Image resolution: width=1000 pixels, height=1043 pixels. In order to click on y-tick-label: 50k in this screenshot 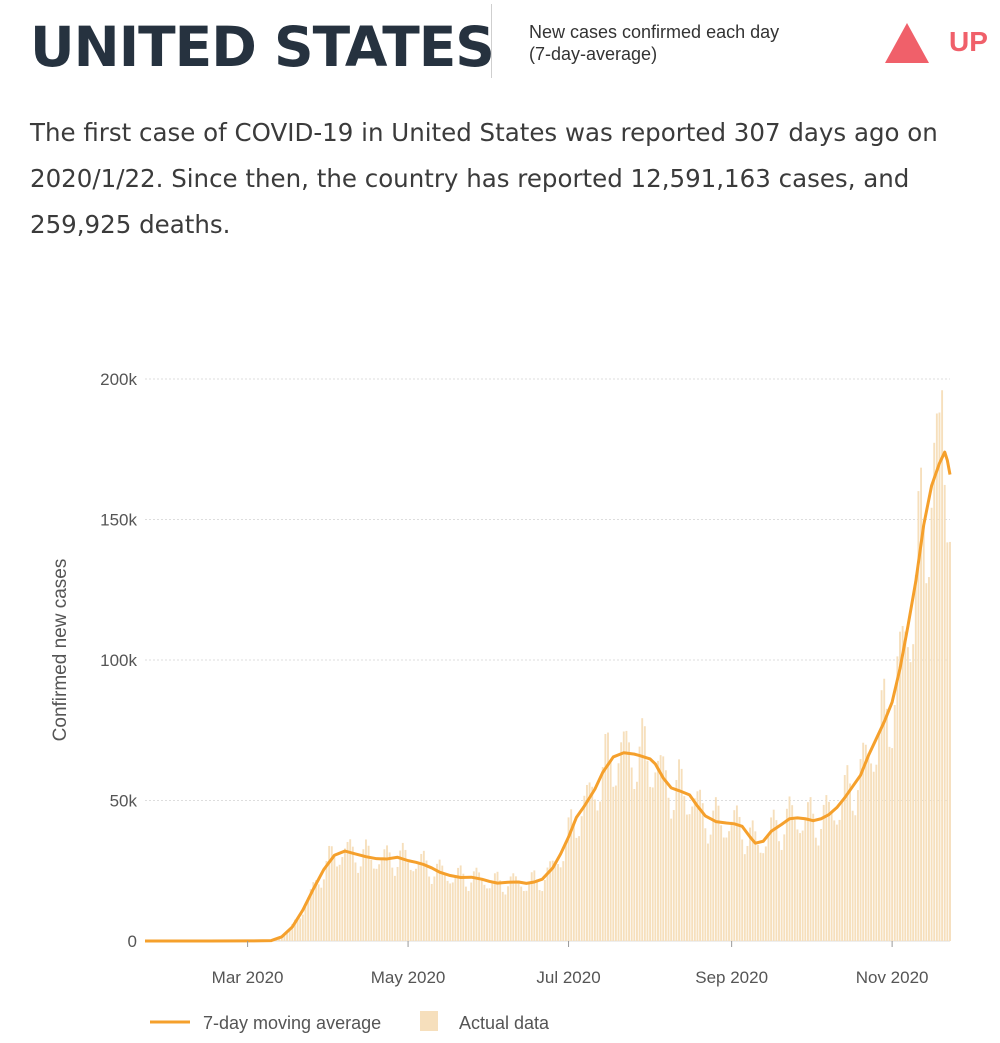, I will do `click(124, 801)`.